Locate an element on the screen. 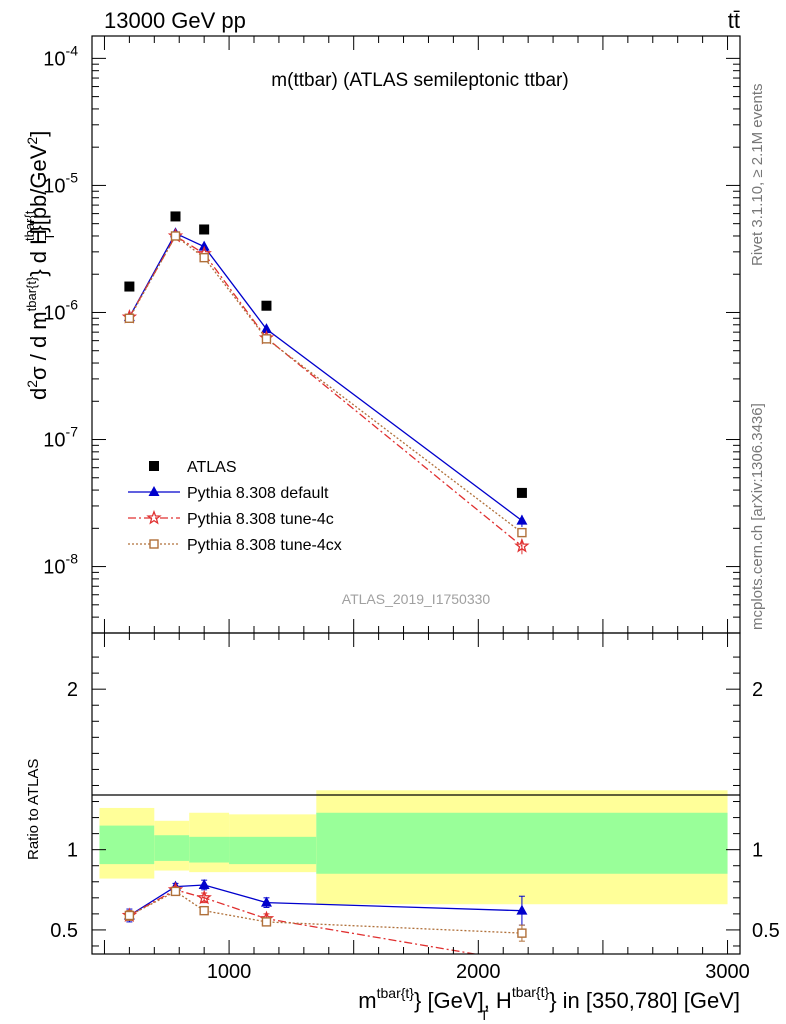  legend-label: Pythia 8.308 tune-4c is located at coordinates (260, 519).